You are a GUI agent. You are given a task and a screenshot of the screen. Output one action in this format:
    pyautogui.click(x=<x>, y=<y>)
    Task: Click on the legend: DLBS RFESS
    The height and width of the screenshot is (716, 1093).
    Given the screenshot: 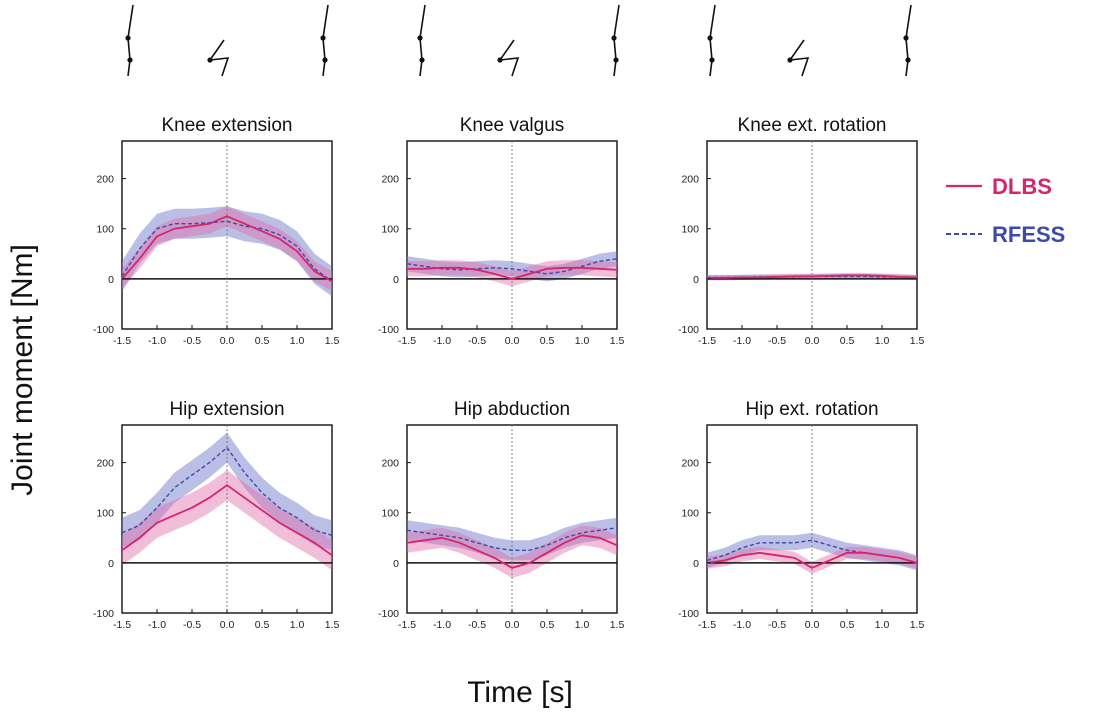 What is the action you would take?
    pyautogui.click(x=1005, y=210)
    